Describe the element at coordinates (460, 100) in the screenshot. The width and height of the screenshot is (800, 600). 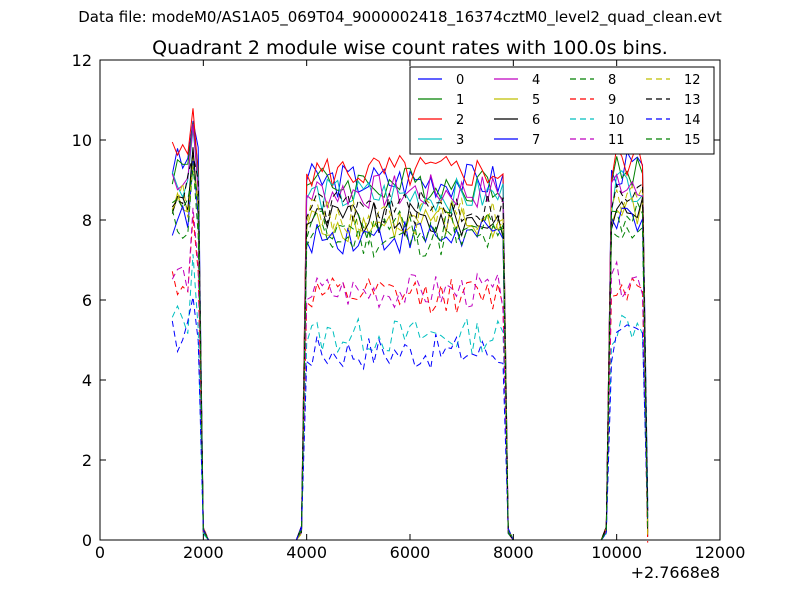
I see `legend-label-1: 1` at that location.